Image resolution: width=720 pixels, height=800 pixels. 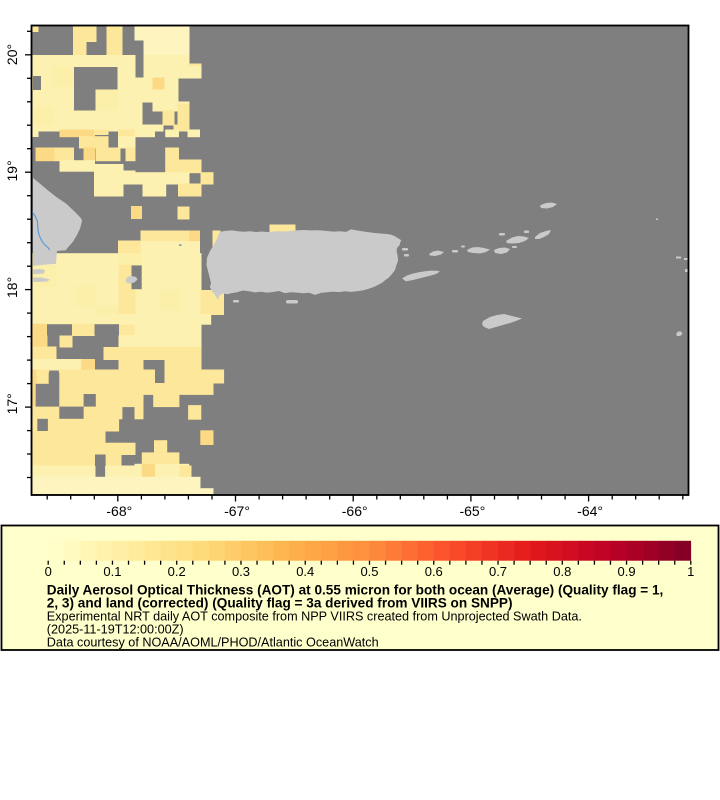 What do you see at coordinates (112, 571) in the screenshot?
I see `svg-text: 0.1` at bounding box center [112, 571].